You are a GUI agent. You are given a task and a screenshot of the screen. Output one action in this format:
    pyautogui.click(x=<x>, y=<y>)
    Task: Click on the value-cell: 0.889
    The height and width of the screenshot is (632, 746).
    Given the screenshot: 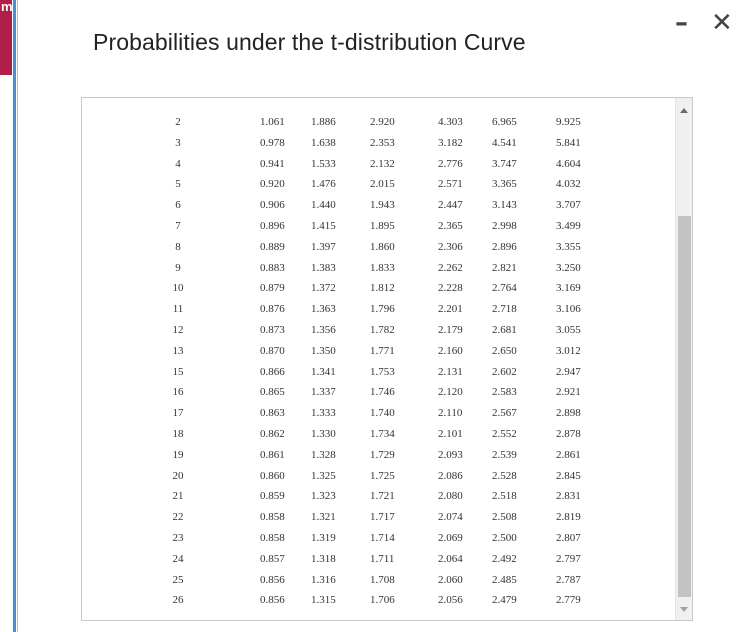 What is the action you would take?
    pyautogui.click(x=272, y=246)
    